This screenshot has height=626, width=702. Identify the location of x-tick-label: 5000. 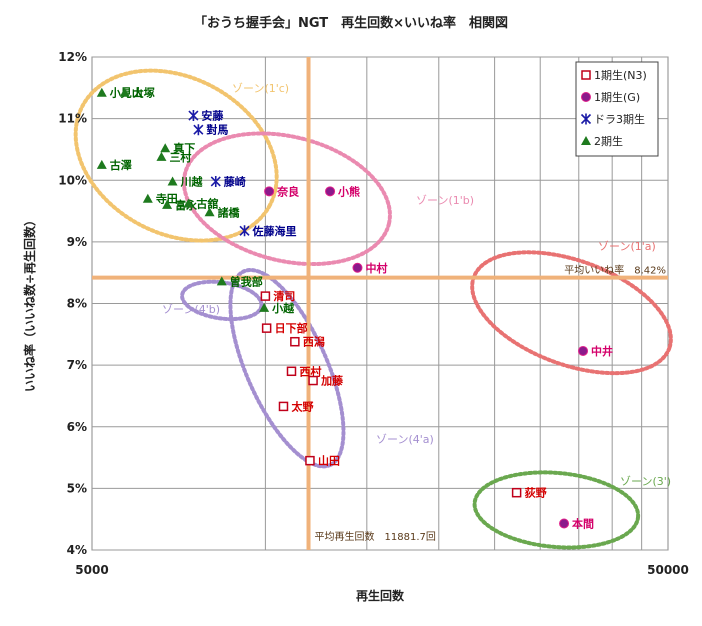
(91, 570).